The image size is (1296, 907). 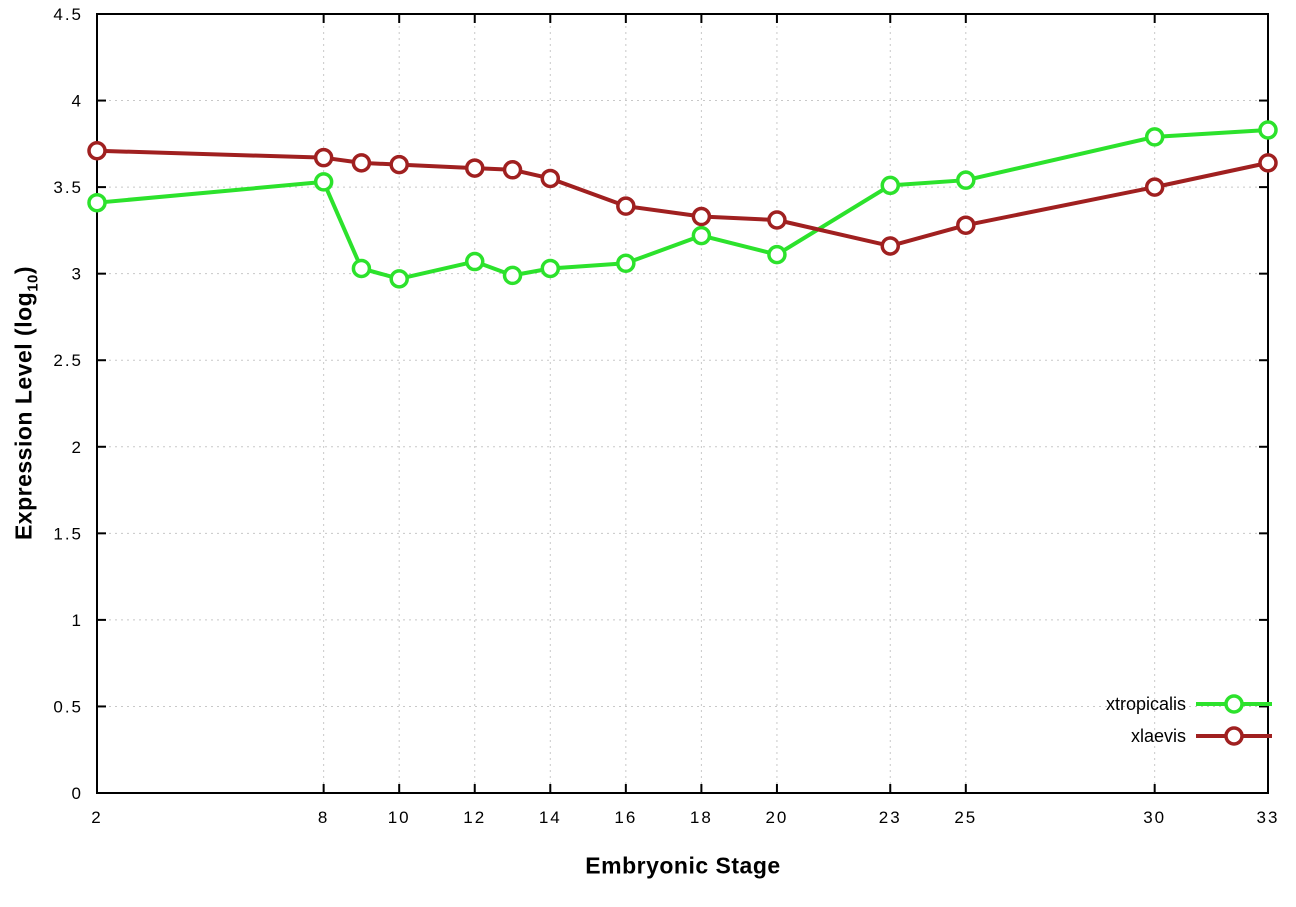 I want to click on y-tick-label: 2, so click(x=77, y=447).